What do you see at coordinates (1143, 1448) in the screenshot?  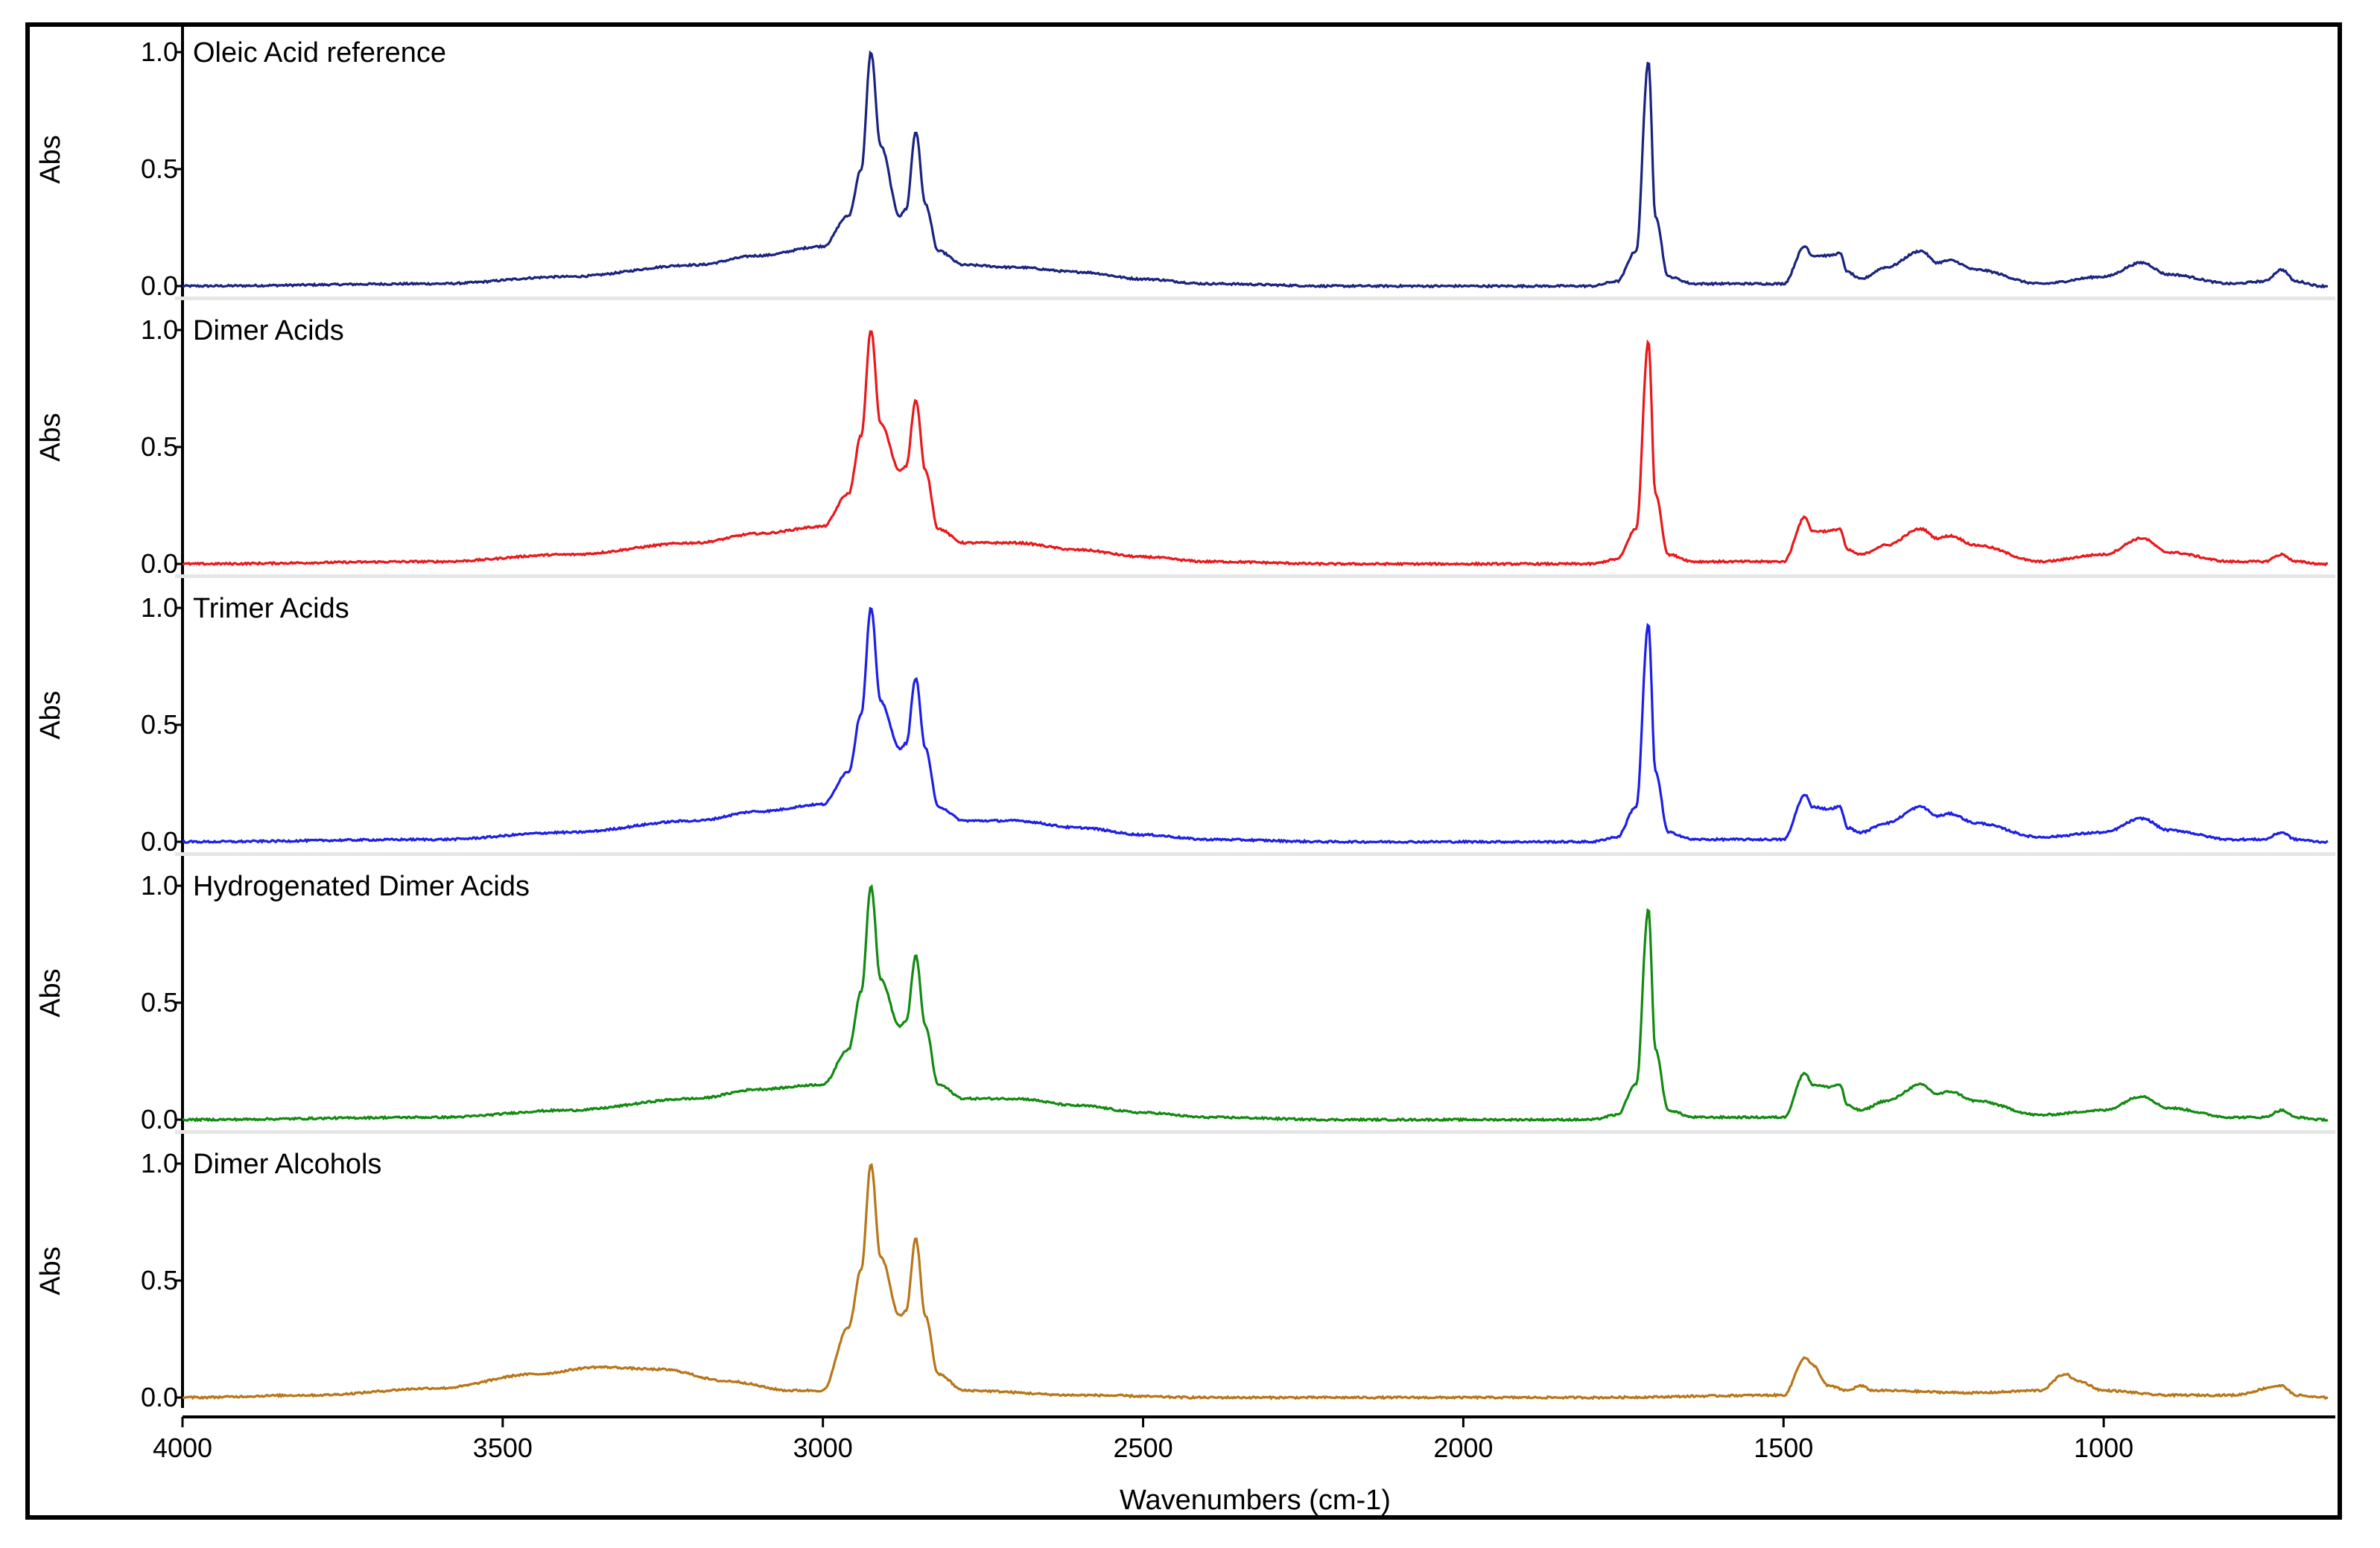 I see `x-tick-label: 2500` at bounding box center [1143, 1448].